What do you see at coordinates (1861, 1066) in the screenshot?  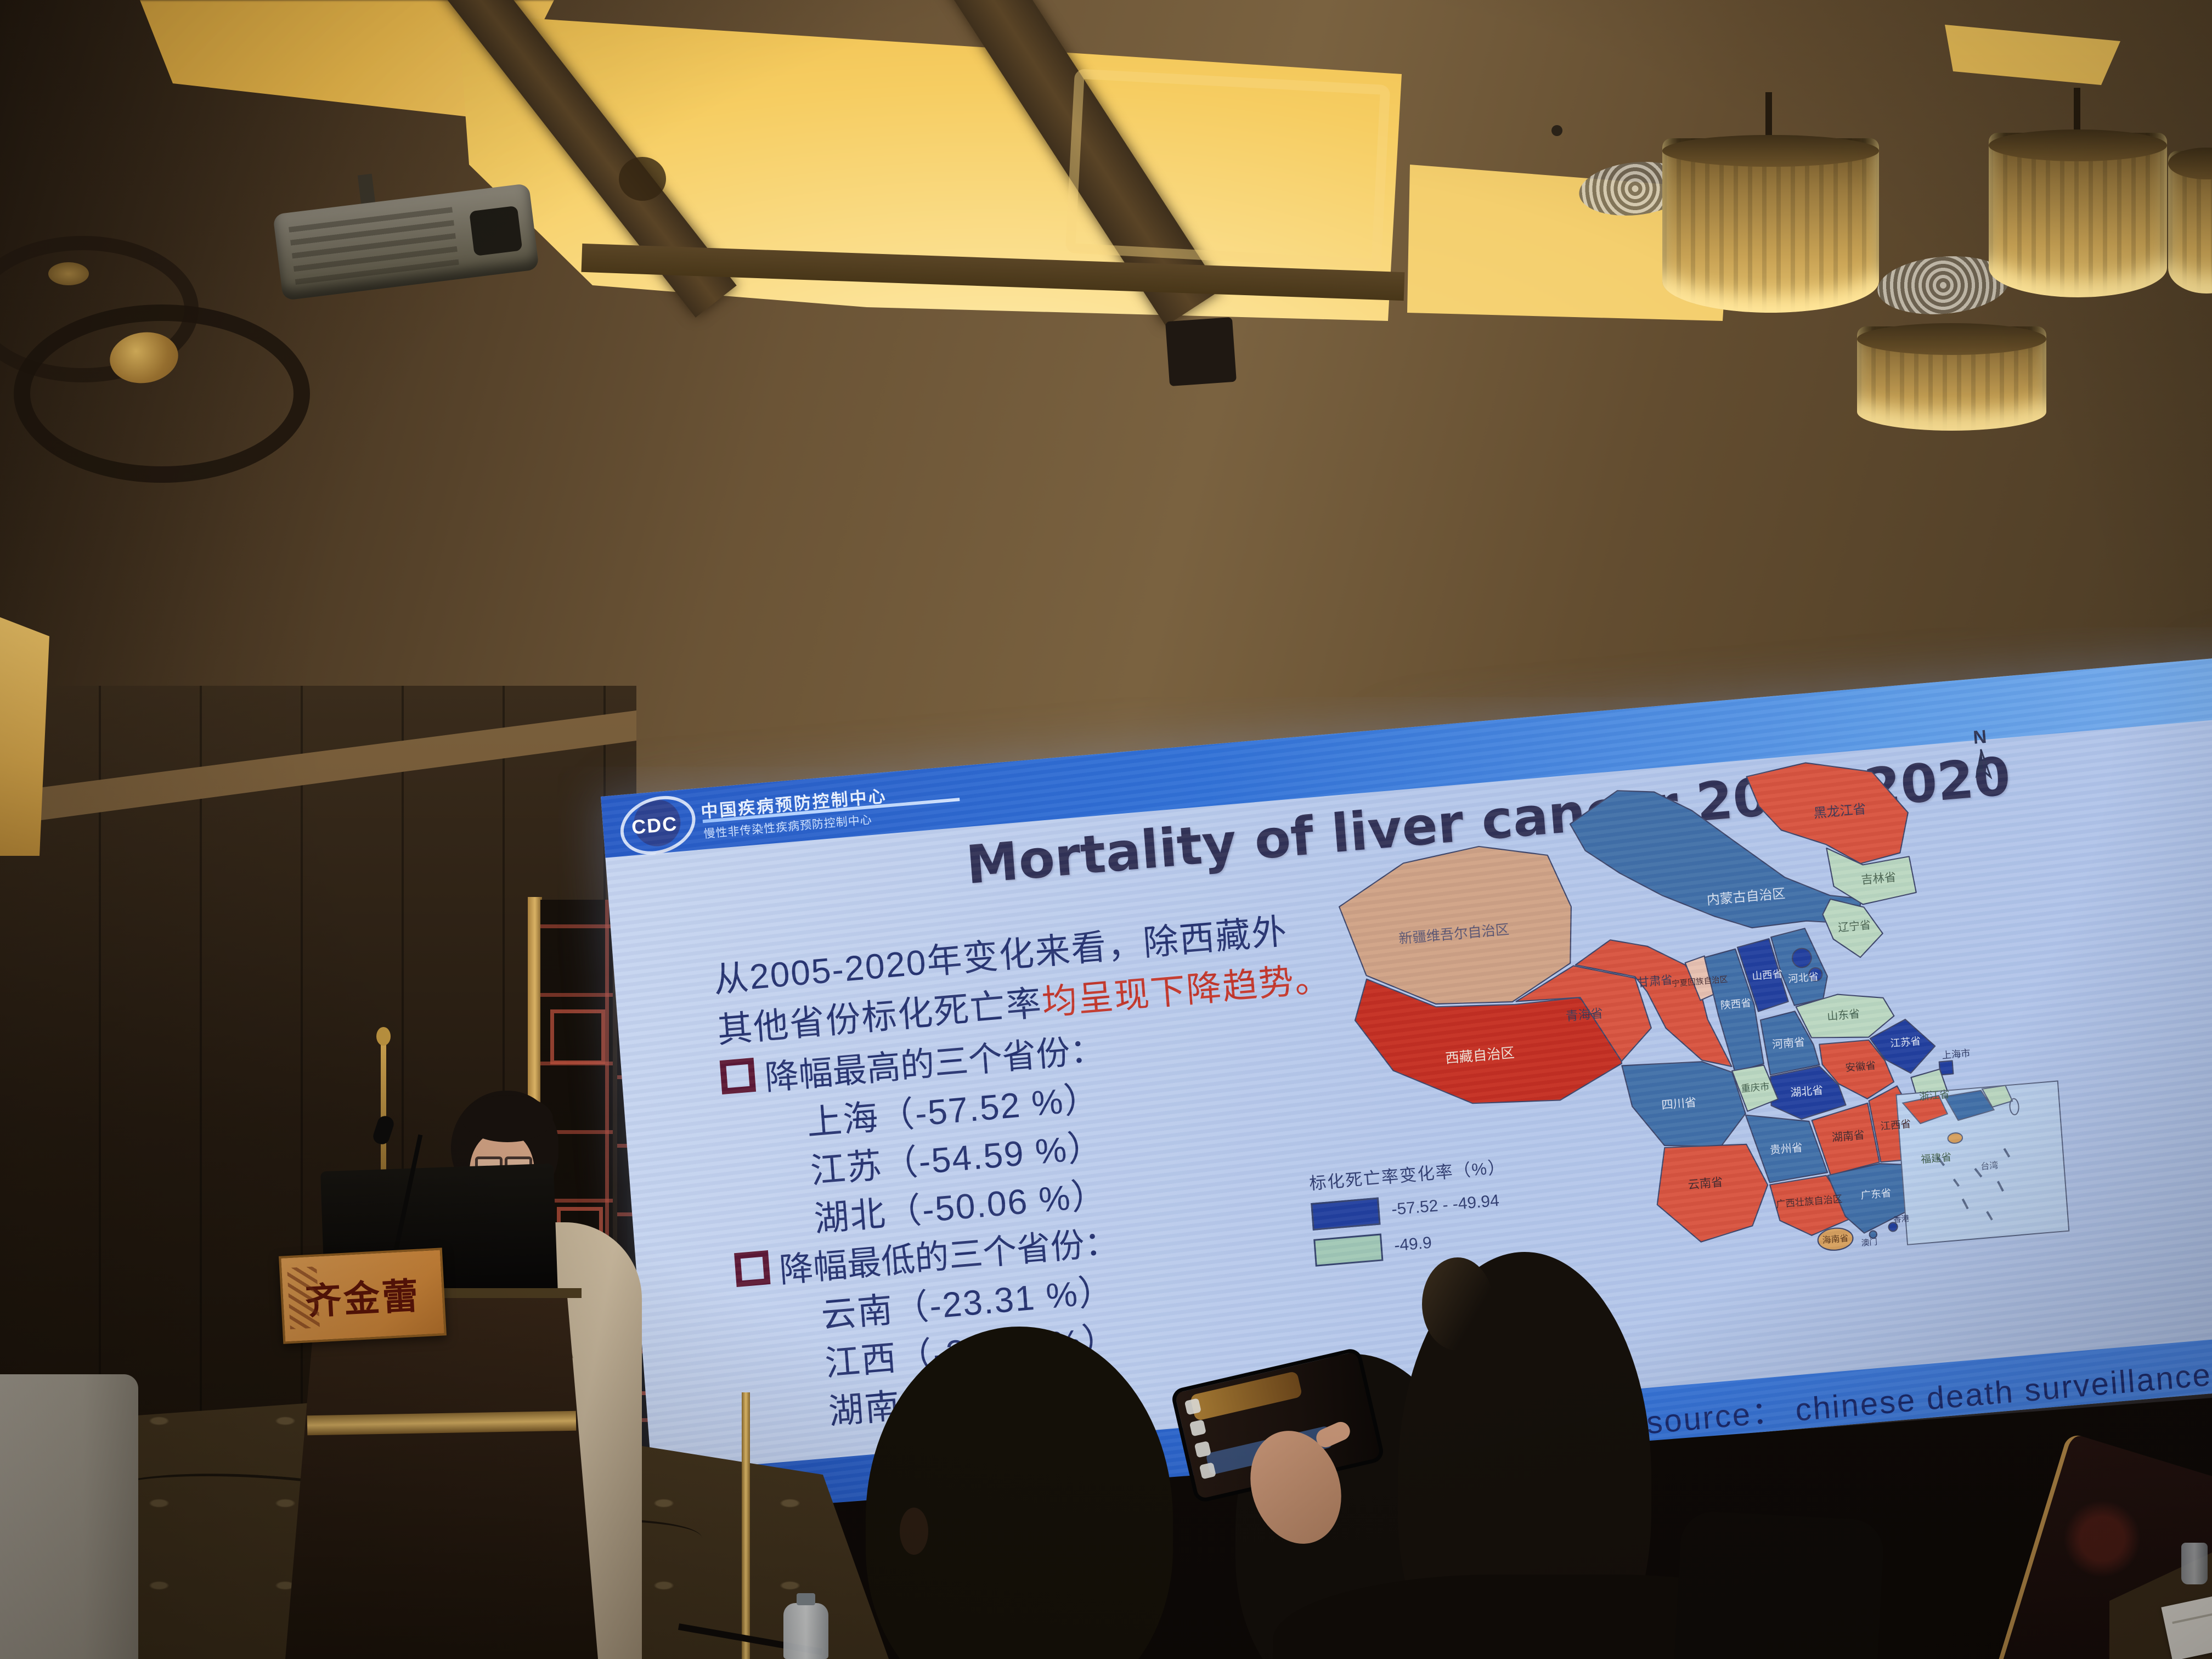 I see `svg-text: 安徽省` at bounding box center [1861, 1066].